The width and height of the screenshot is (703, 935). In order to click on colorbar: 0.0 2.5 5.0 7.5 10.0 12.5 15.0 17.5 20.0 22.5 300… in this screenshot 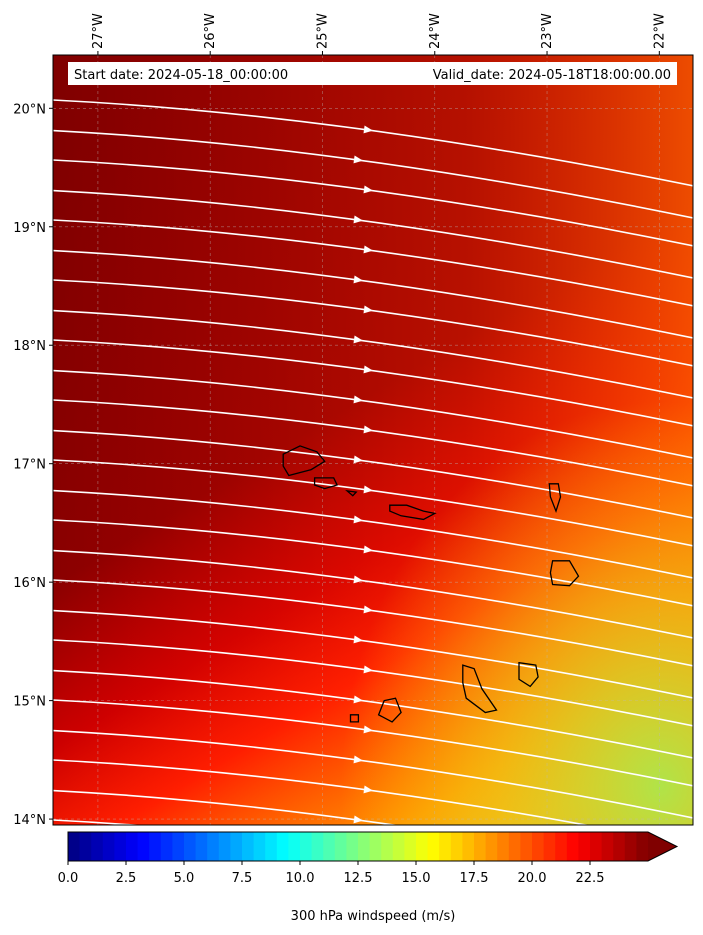, I will do `click(368, 877)`.